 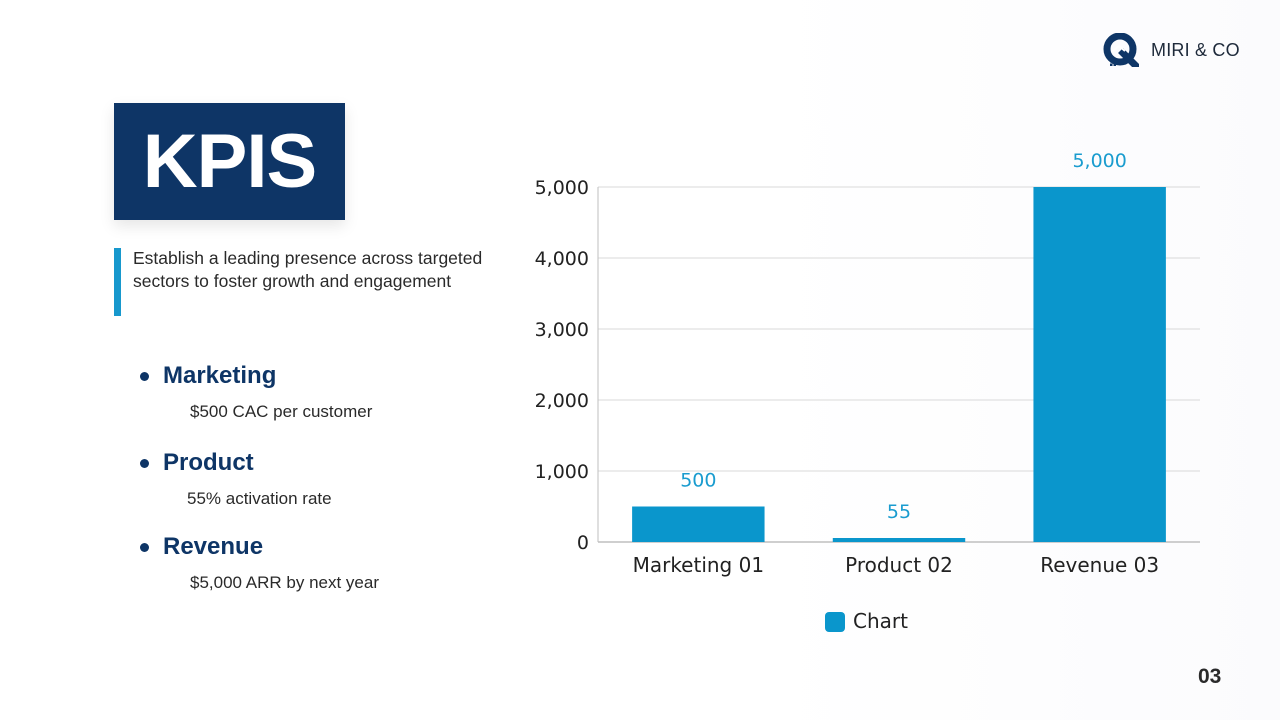 What do you see at coordinates (259, 563) in the screenshot?
I see `kpi-revenue: Revenue $5,000 ARR by next year` at bounding box center [259, 563].